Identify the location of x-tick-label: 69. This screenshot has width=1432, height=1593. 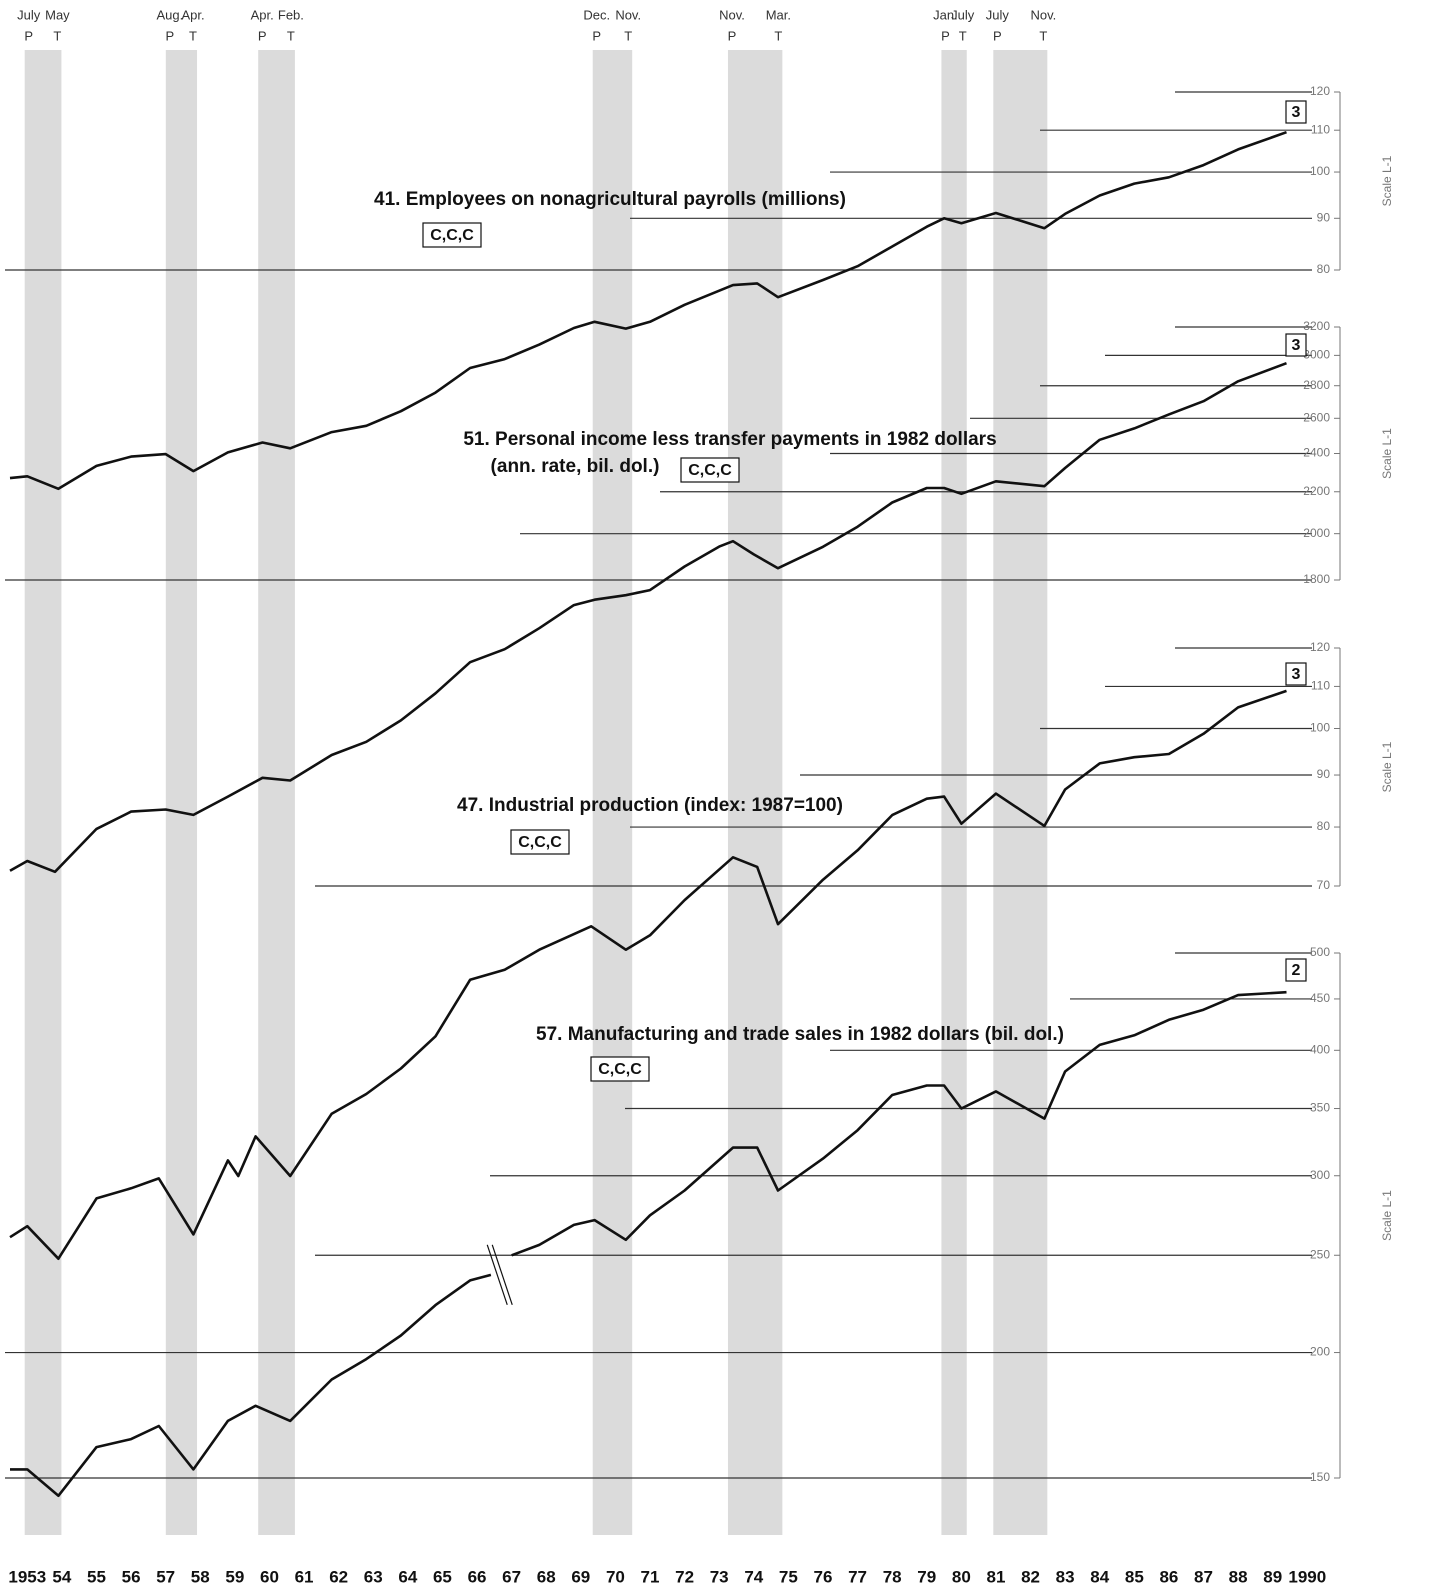
(580, 1576).